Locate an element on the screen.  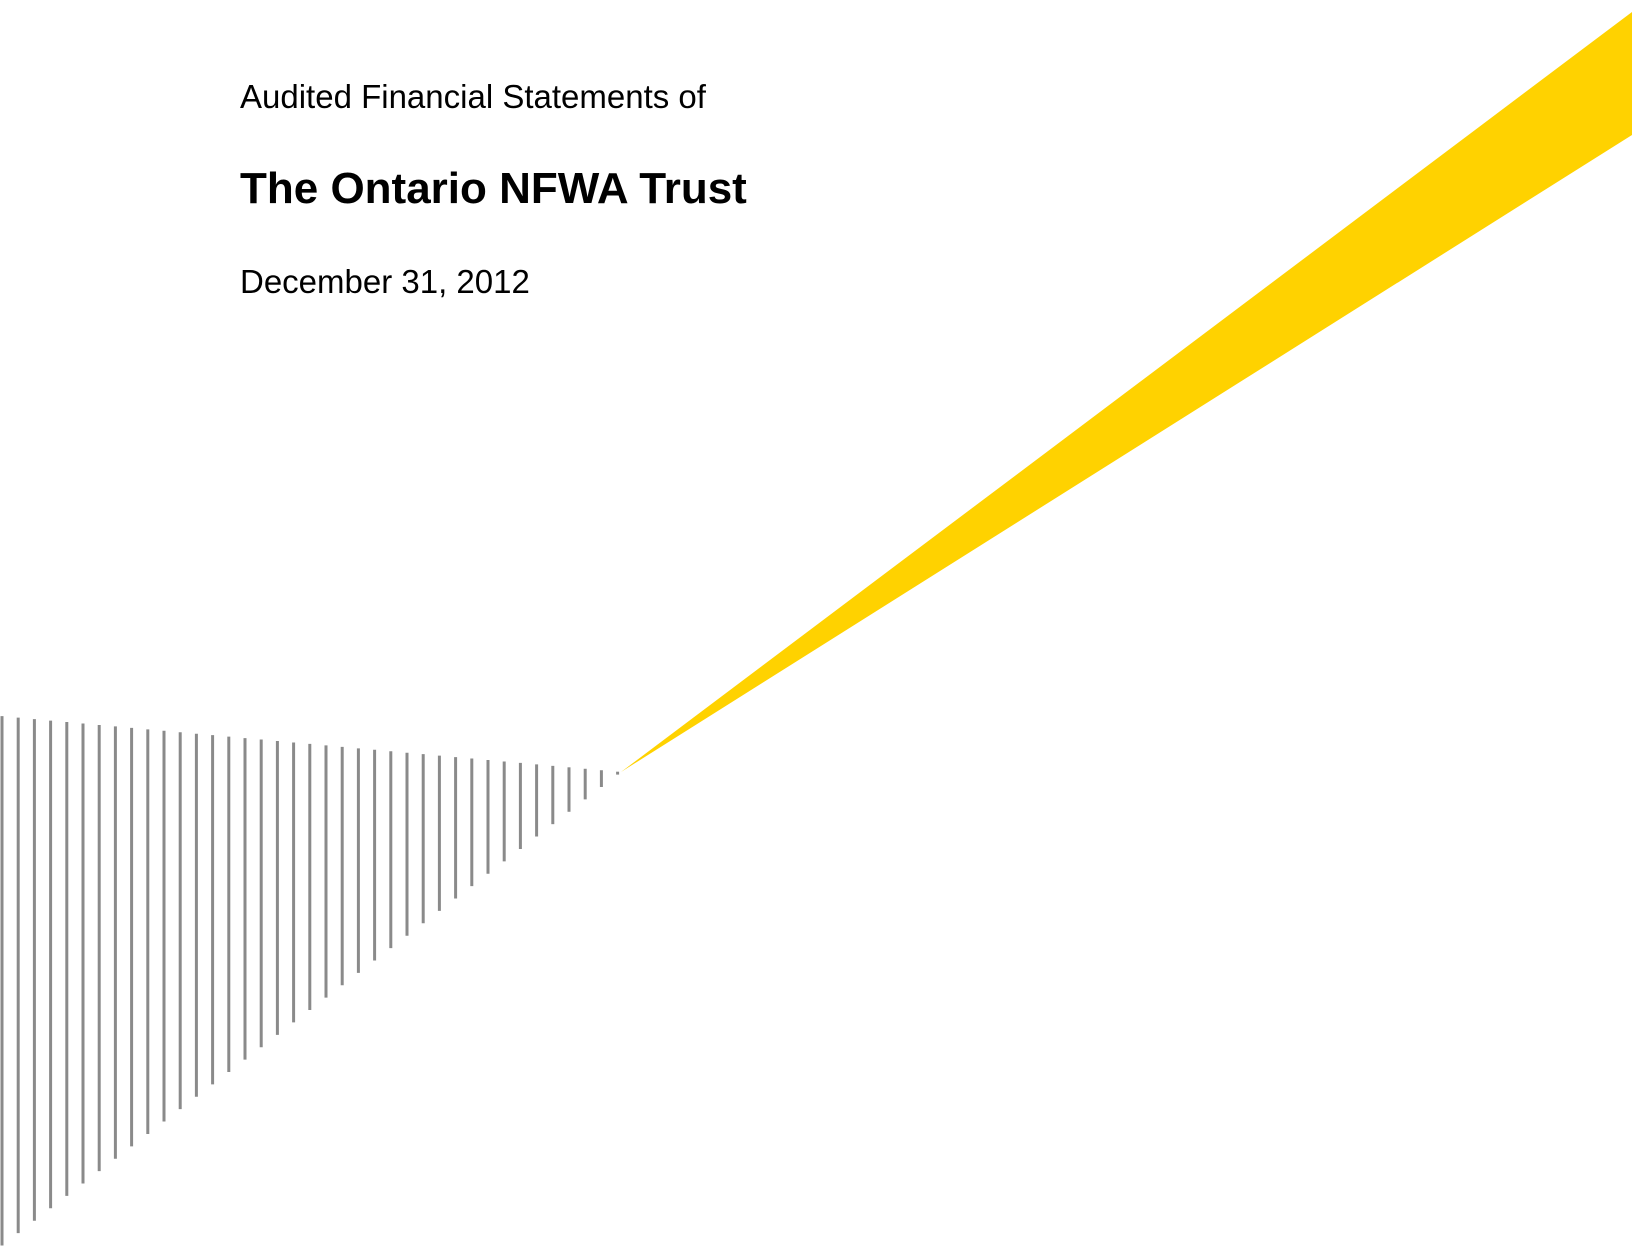
title: The Ontario NFWA Trust is located at coordinates (493, 188).